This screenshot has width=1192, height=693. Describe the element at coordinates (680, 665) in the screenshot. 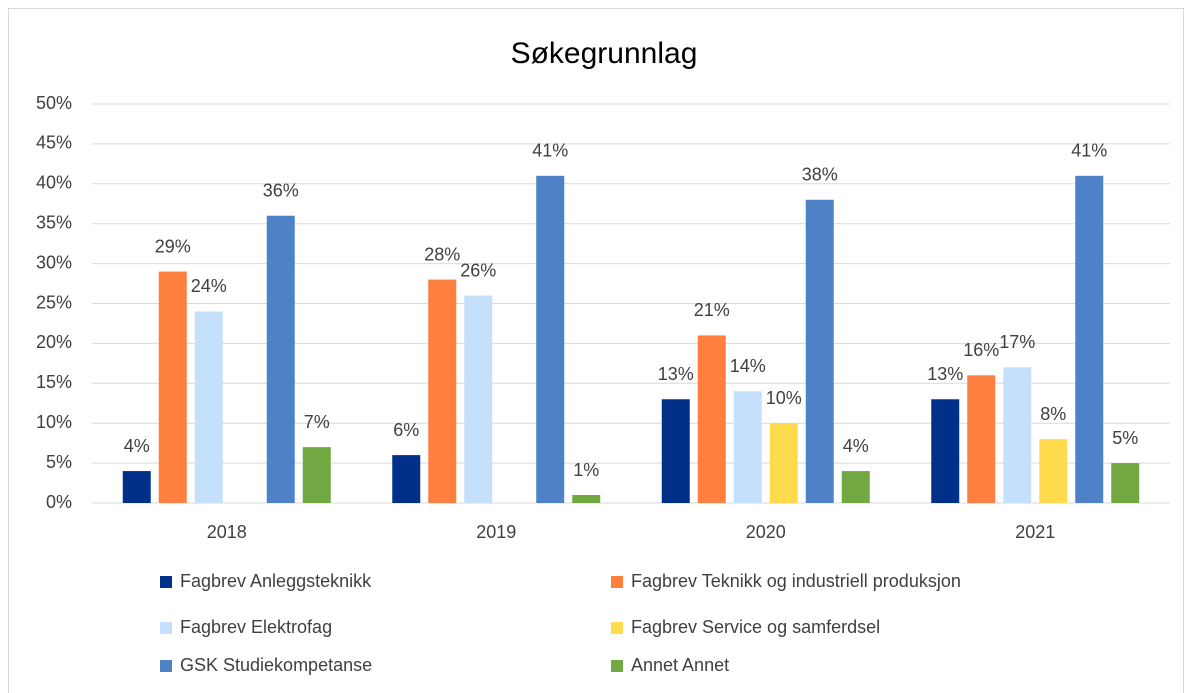

I see `legend-label: Annet Annet` at that location.